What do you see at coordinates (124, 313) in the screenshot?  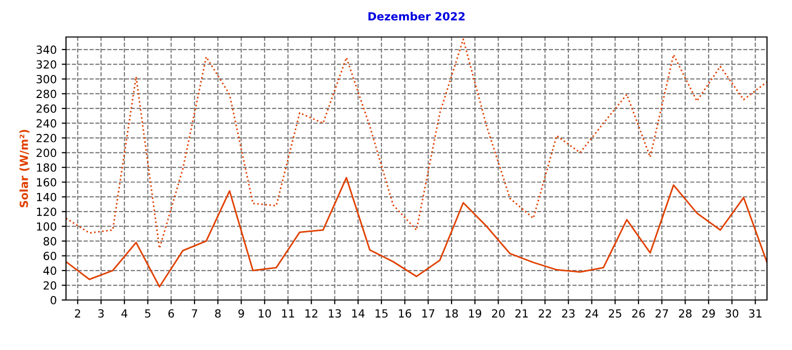 I see `x-tick-label: 4` at bounding box center [124, 313].